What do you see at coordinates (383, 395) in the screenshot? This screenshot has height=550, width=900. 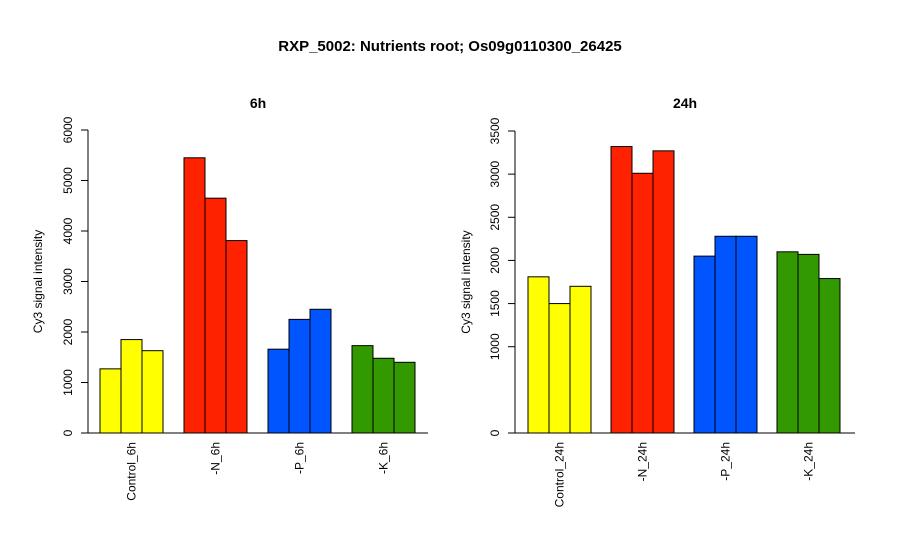 I see `chart1-bar--K_6h-2` at bounding box center [383, 395].